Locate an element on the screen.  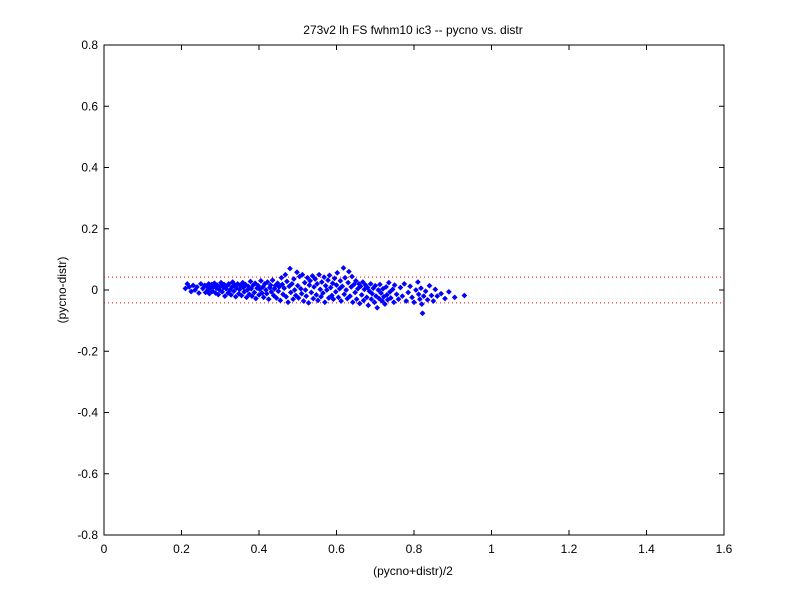
reference-lines is located at coordinates (414, 290).